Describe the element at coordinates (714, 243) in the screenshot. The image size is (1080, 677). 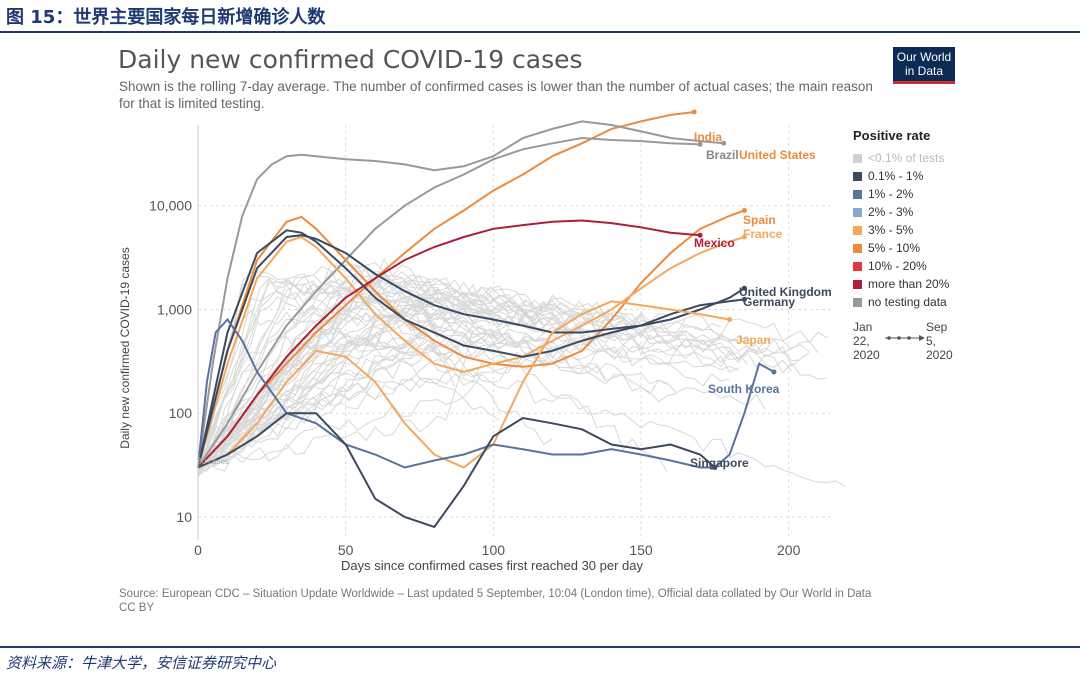
I see `series-label: Mexico` at that location.